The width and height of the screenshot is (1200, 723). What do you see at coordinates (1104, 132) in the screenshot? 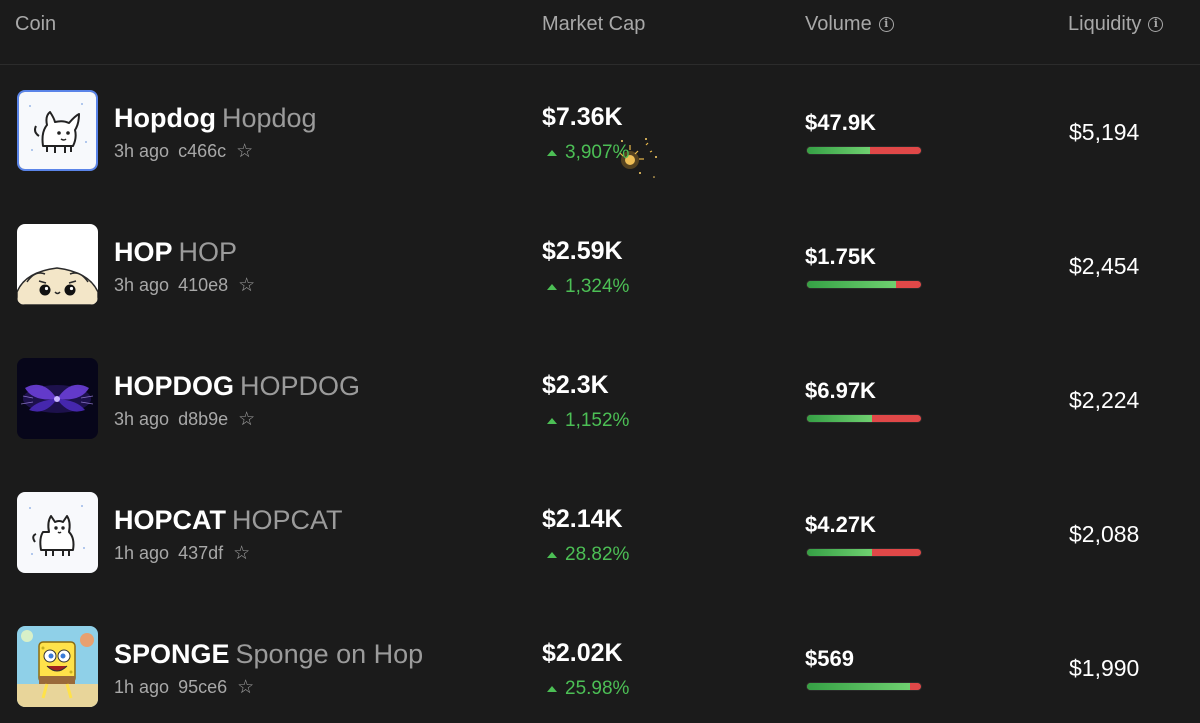
I see `liquidity-value: $5,194` at bounding box center [1104, 132].